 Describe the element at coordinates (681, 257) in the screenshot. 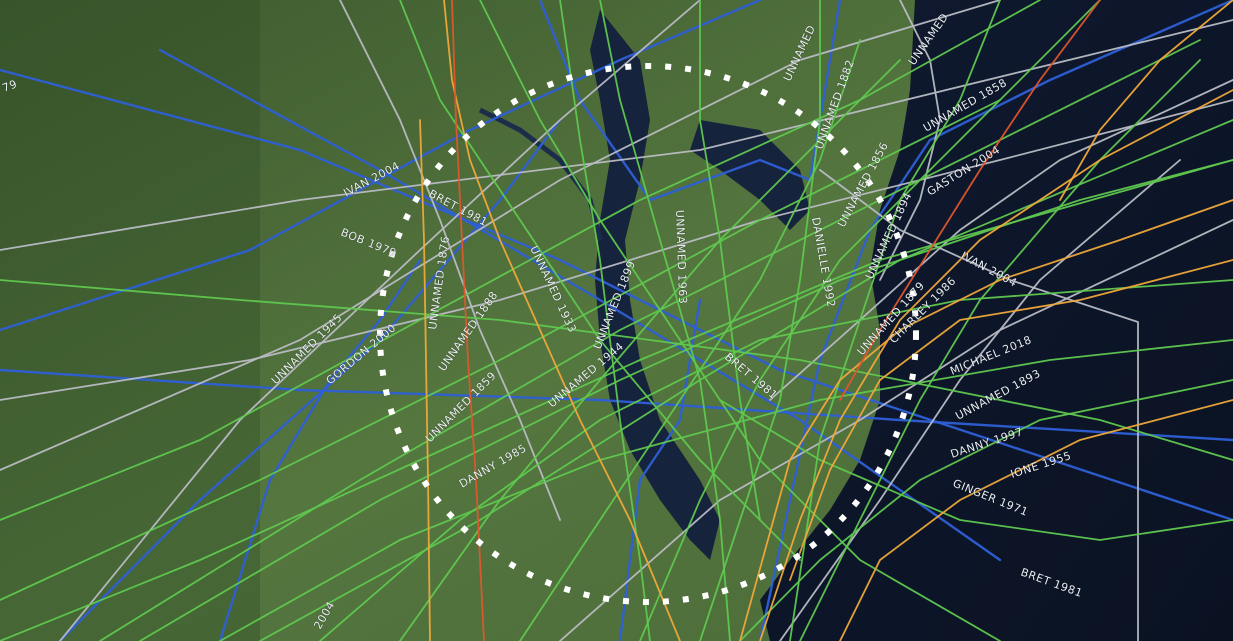

I see `label-unnamed-1963: UNNAMED 1963` at that location.